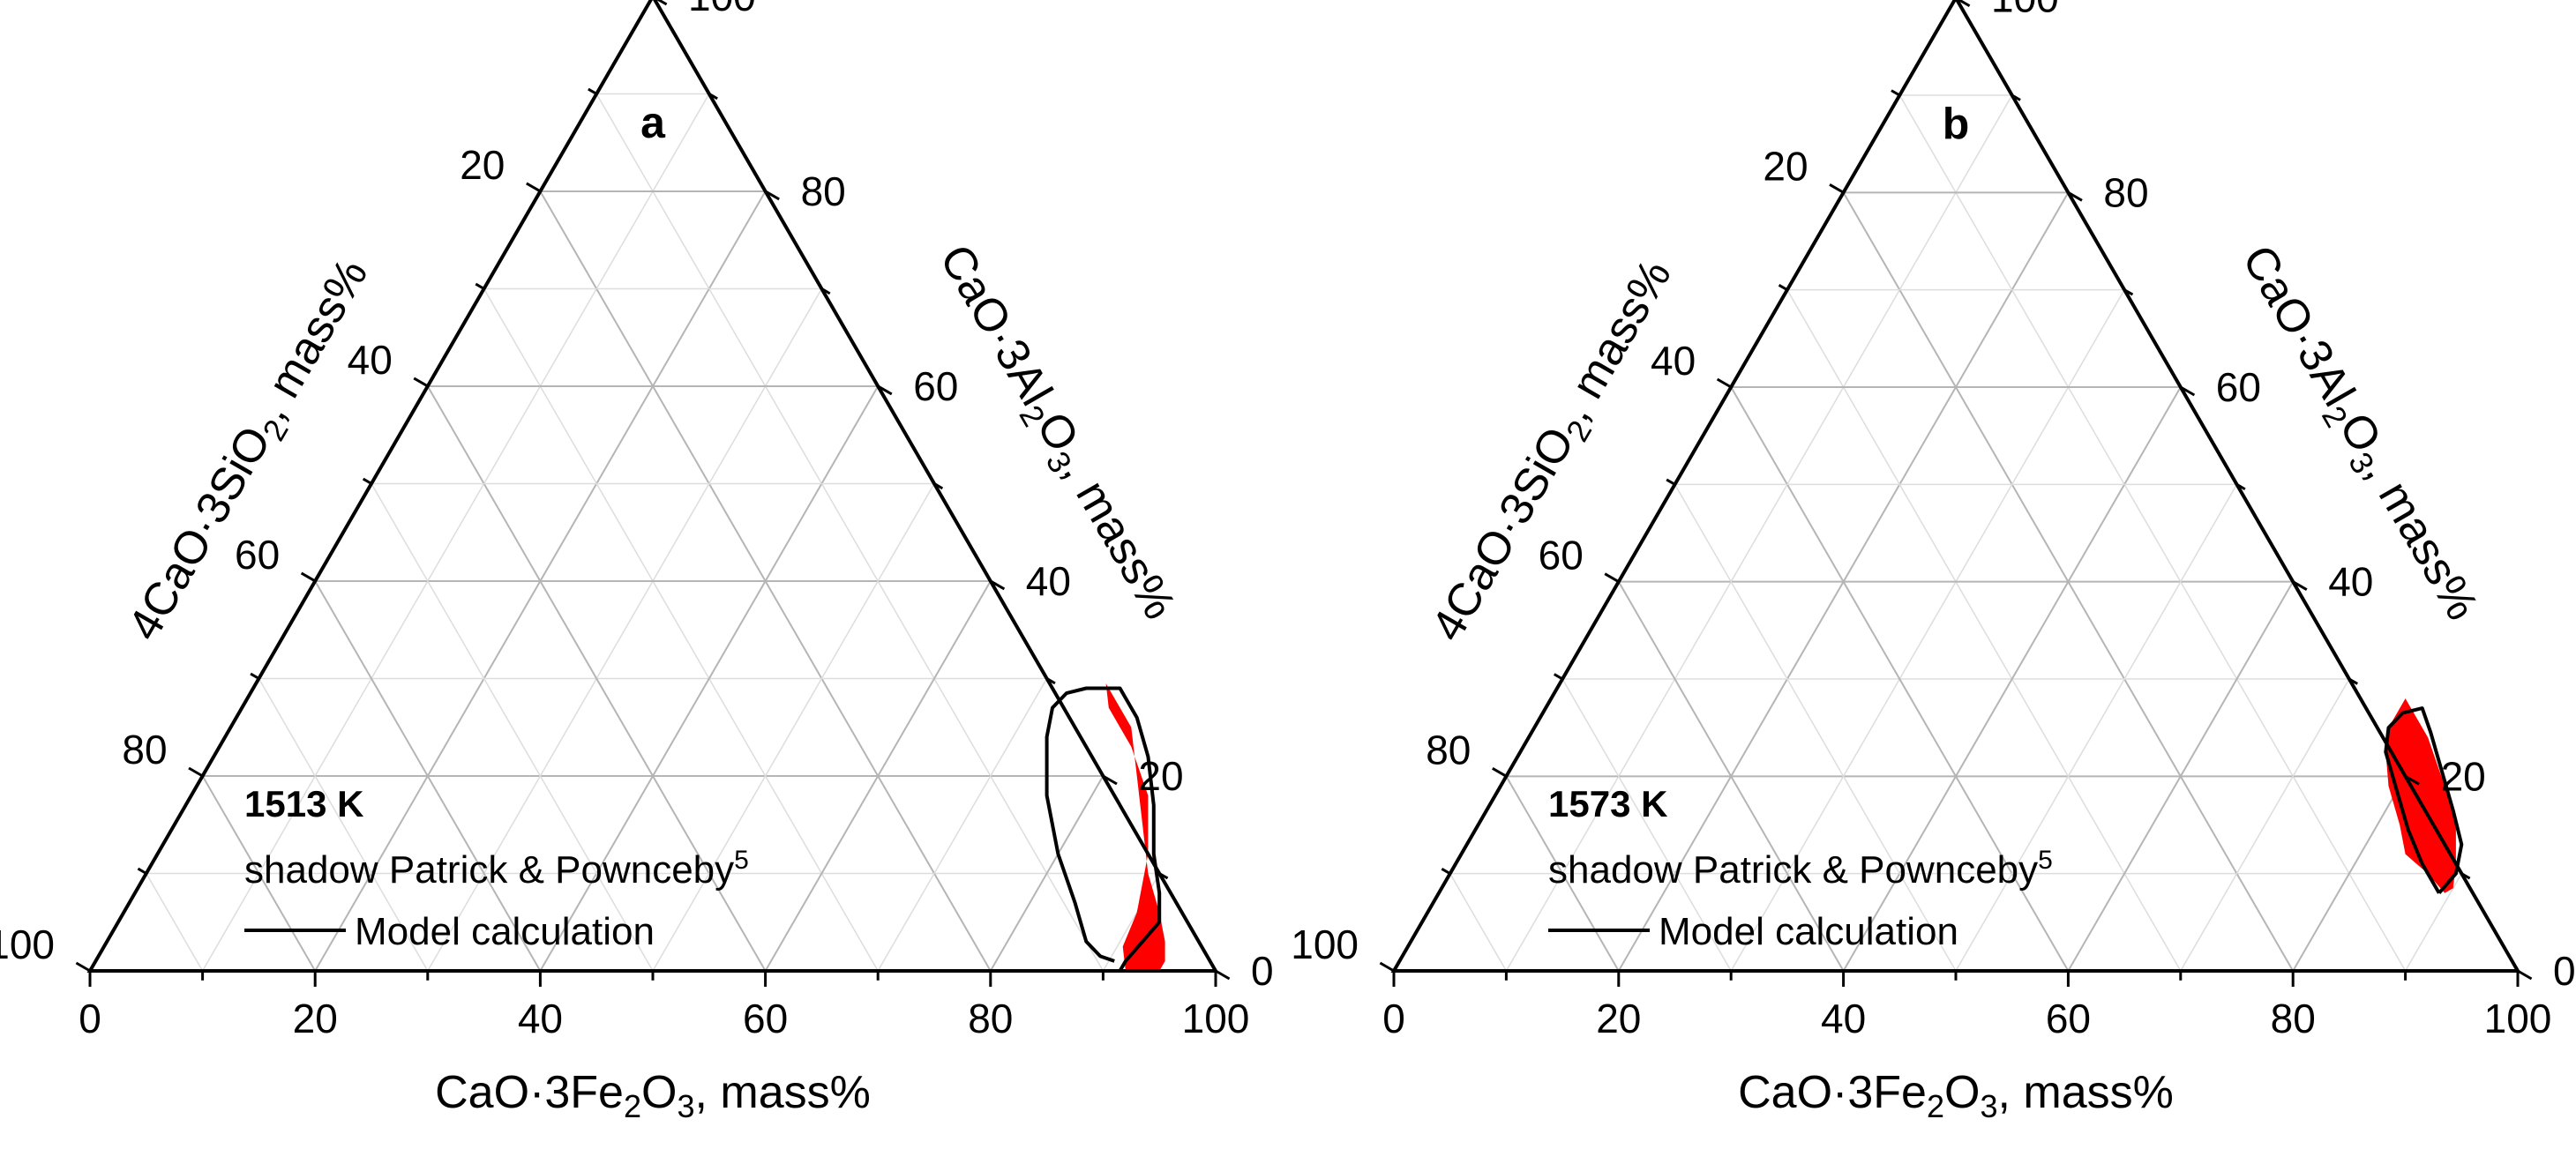 This screenshot has height=1164, width=2576. Describe the element at coordinates (1048, 581) in the screenshot. I see `right-tick-label: 40` at that location.